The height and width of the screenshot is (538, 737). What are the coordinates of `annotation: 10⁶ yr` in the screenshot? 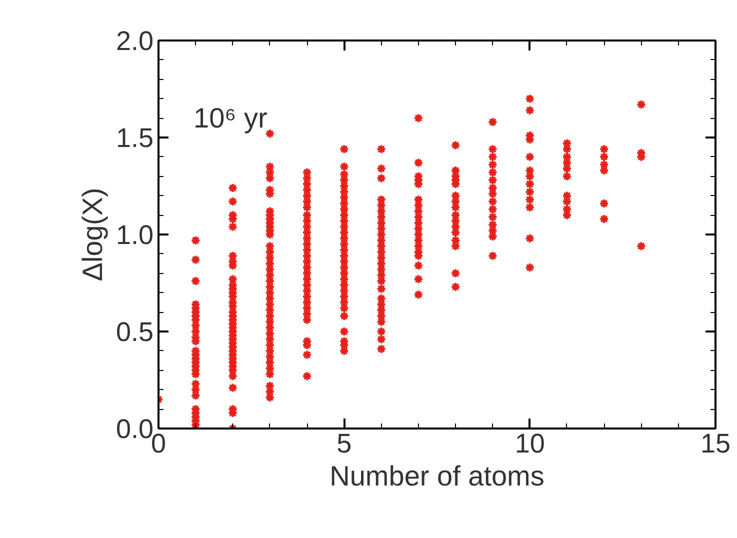 It's located at (231, 118).